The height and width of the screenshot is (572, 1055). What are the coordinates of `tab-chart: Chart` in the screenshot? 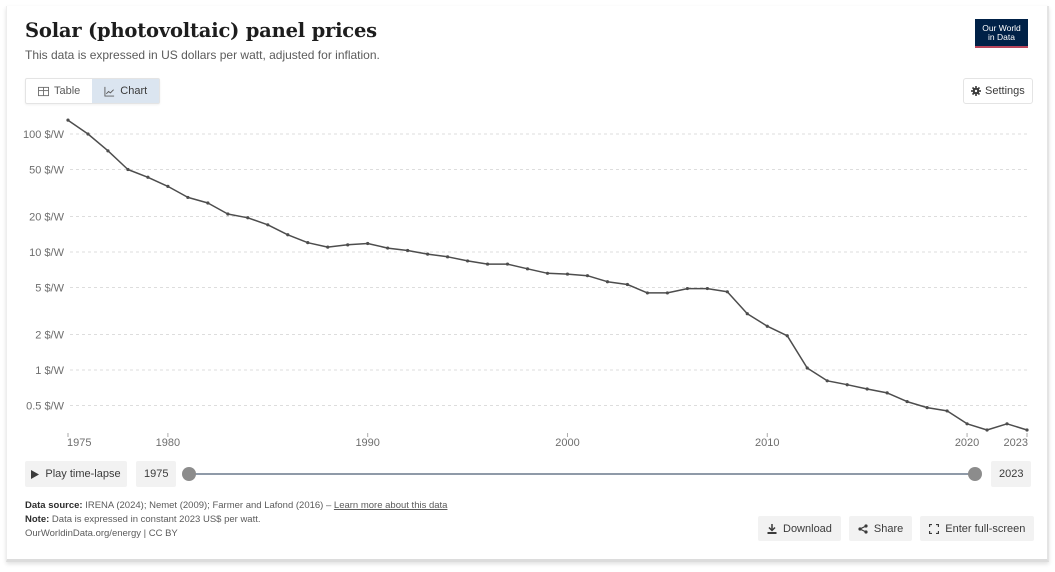 It's located at (126, 91).